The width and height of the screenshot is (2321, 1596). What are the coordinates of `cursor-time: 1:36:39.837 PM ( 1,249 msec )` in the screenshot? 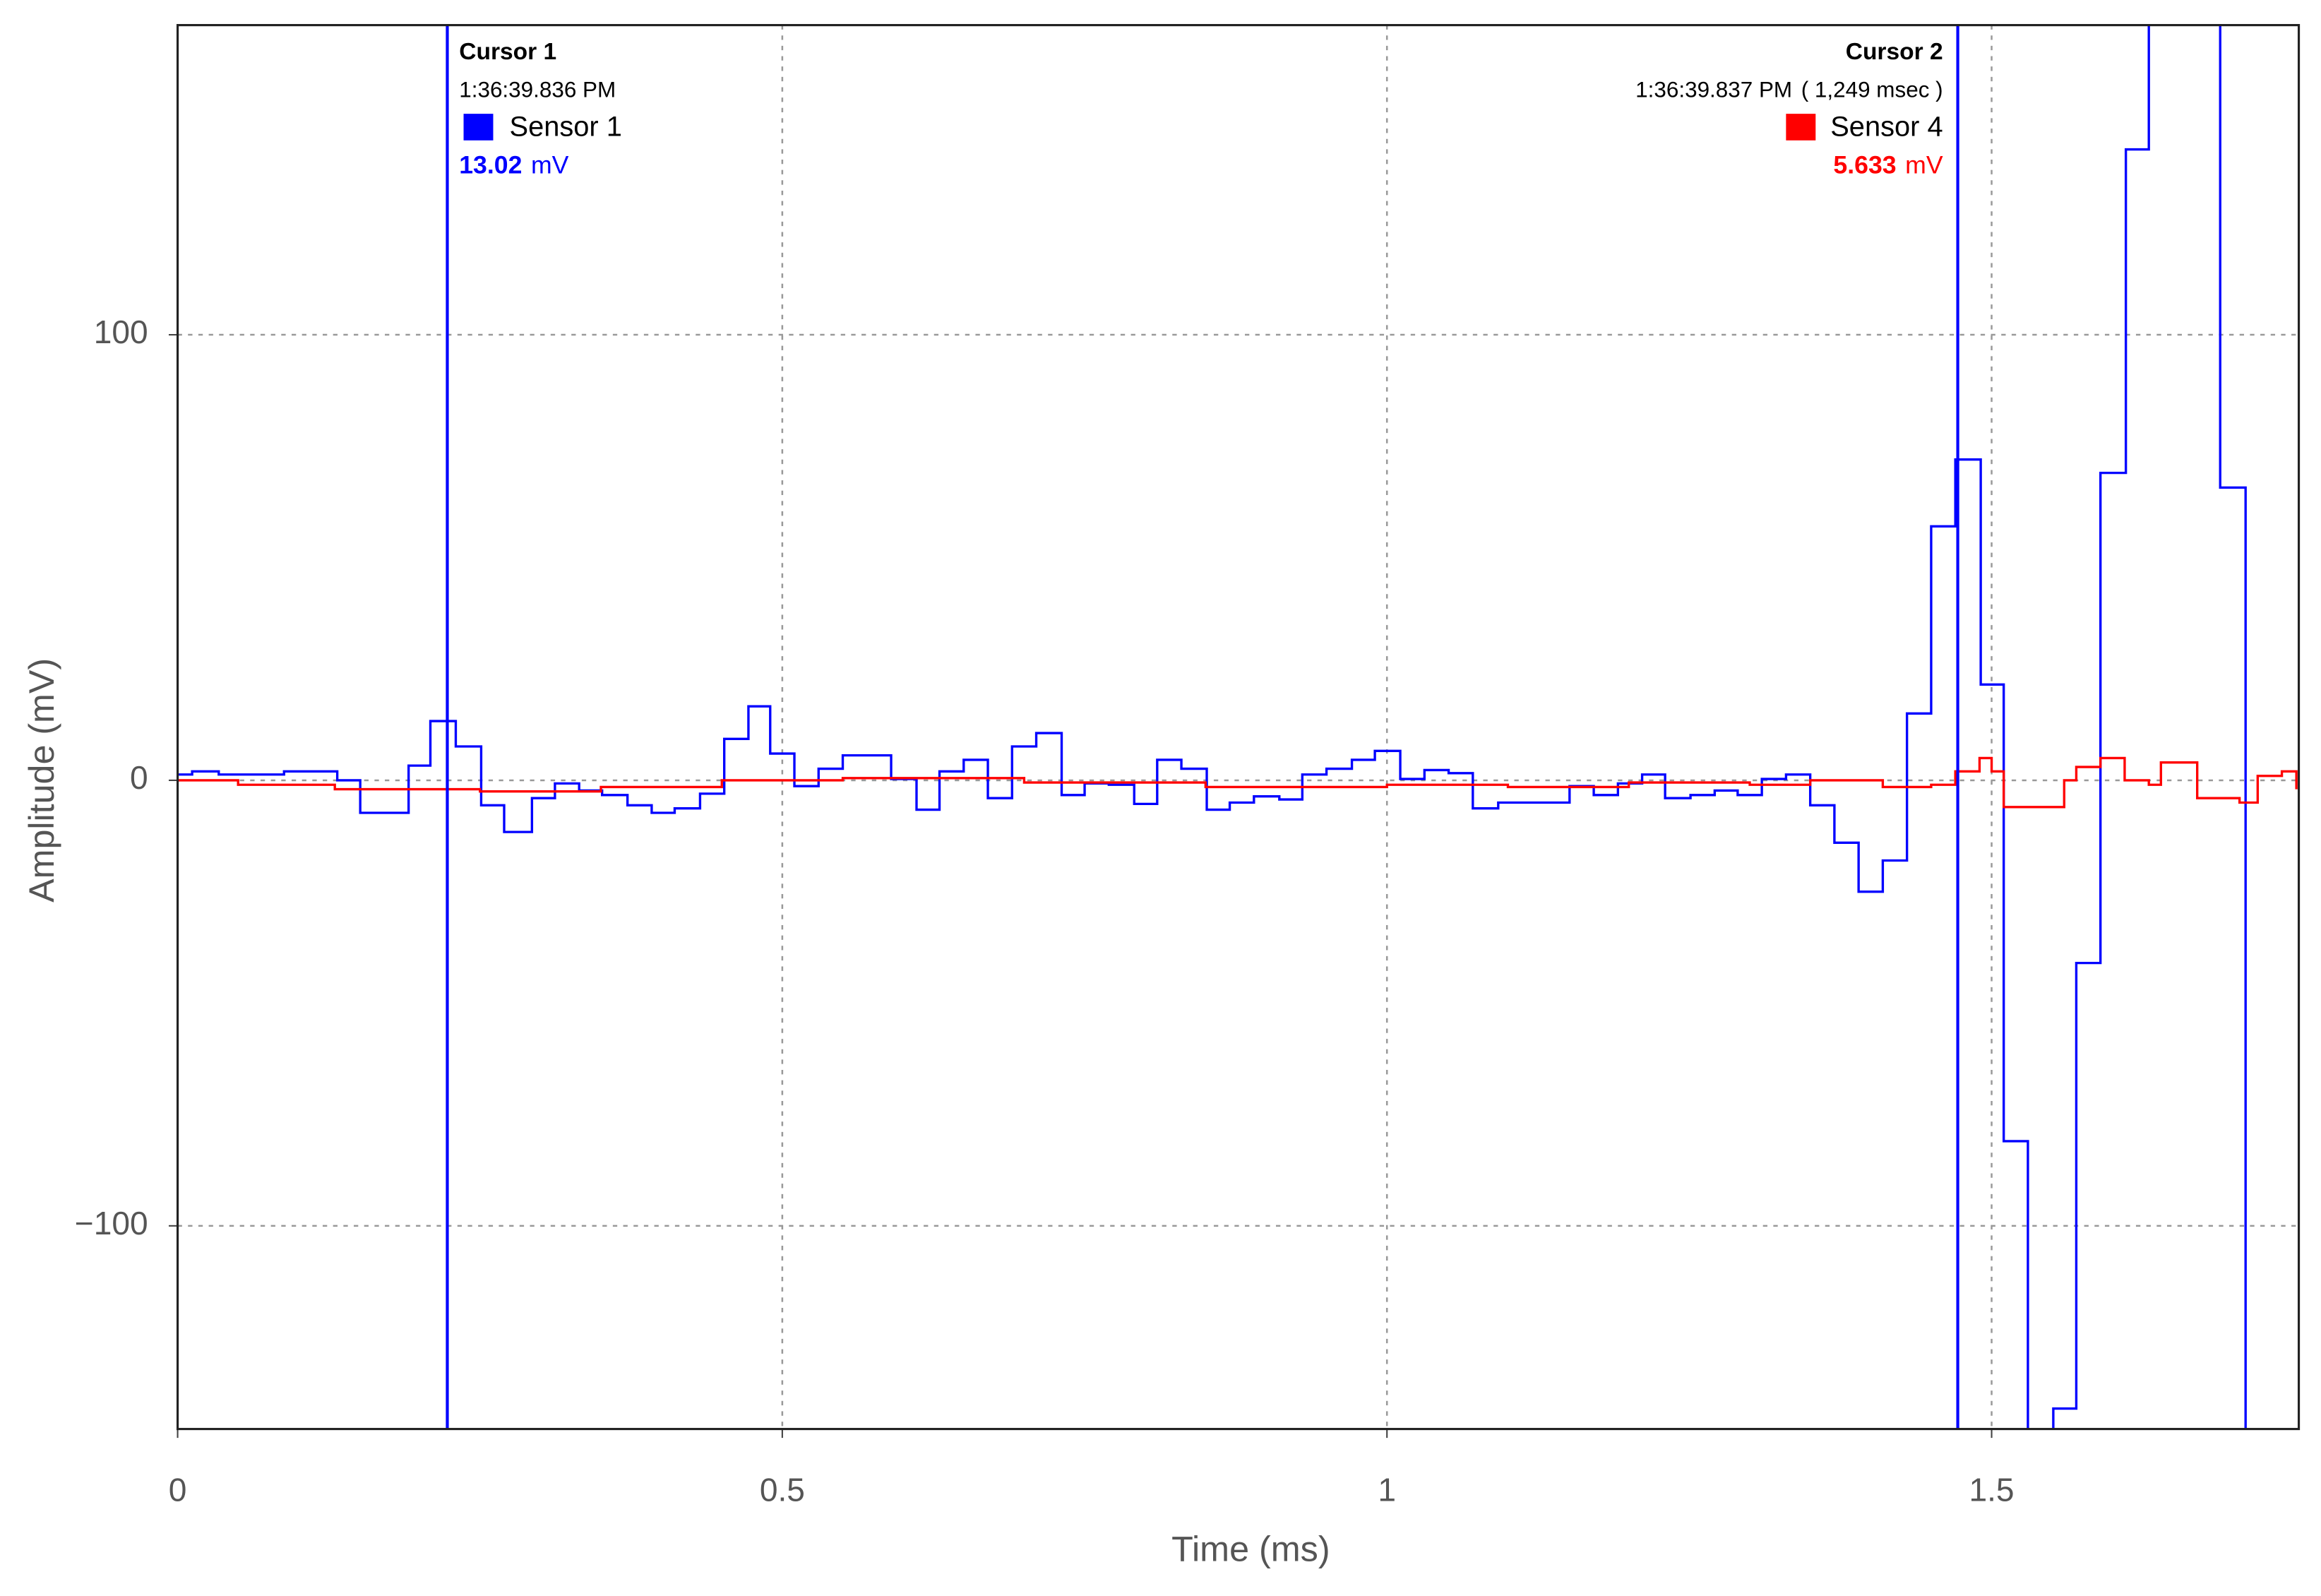 It's located at (1789, 90).